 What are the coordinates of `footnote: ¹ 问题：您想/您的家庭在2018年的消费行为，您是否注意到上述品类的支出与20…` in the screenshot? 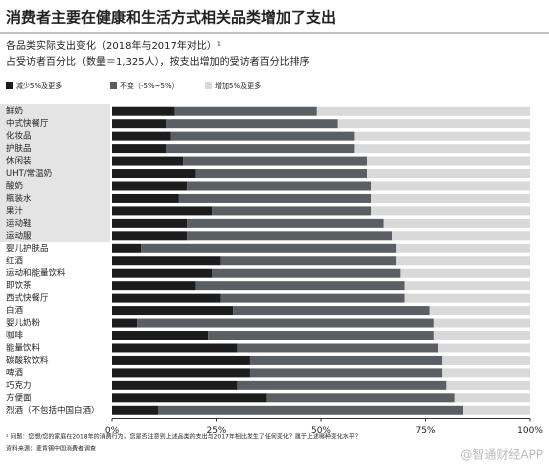 It's located at (183, 437).